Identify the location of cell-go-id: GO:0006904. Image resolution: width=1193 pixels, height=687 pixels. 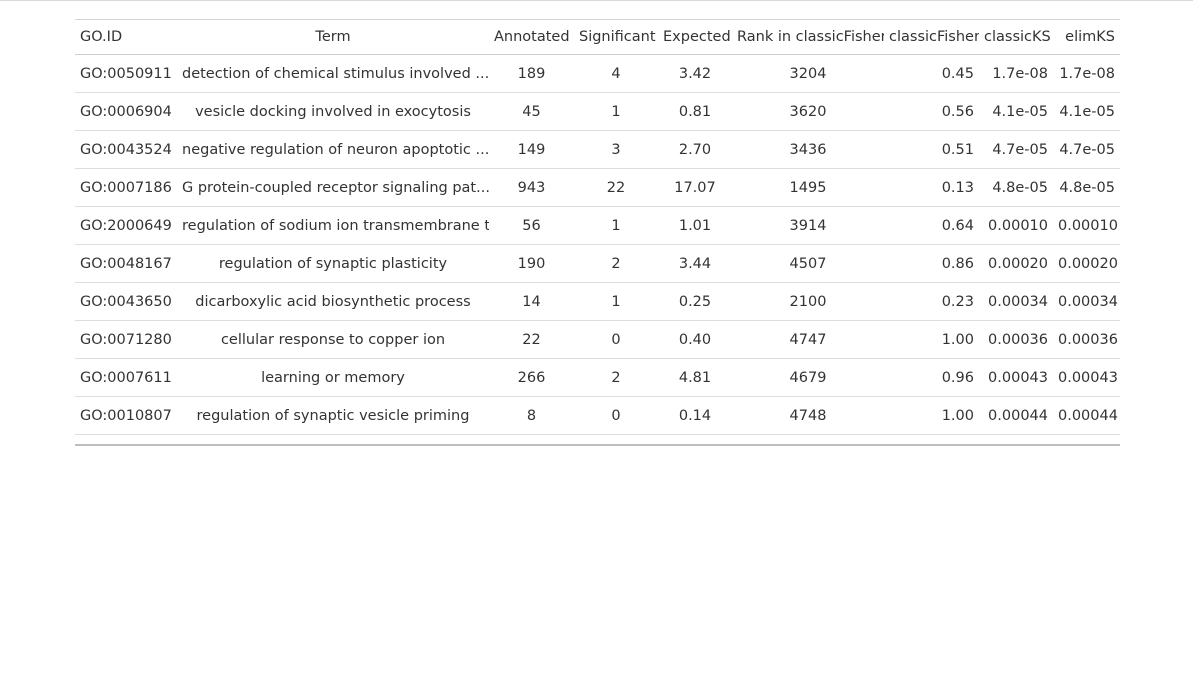
(126, 111).